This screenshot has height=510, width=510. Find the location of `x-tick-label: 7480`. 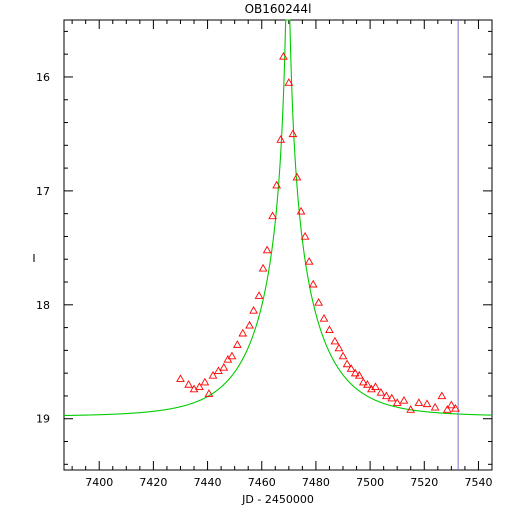

x-tick-label: 7480 is located at coordinates (316, 482).